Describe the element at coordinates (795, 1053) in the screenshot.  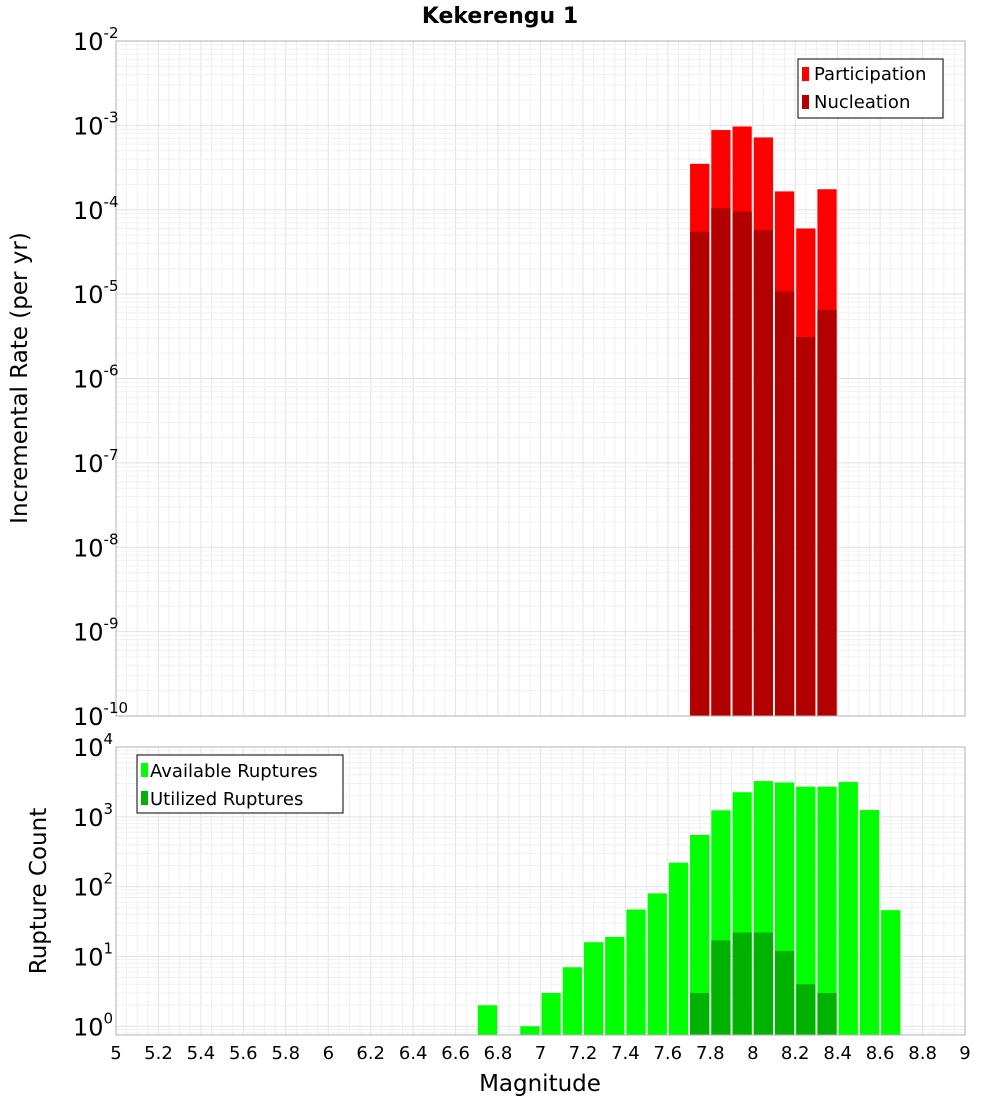
I see `x-tick-label: 8.2` at that location.